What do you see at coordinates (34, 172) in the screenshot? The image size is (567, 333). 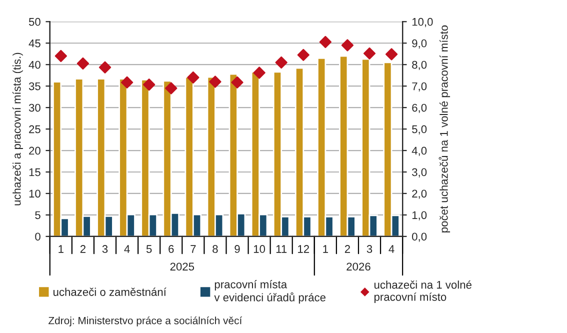 I see `y-tick-label: 15` at bounding box center [34, 172].